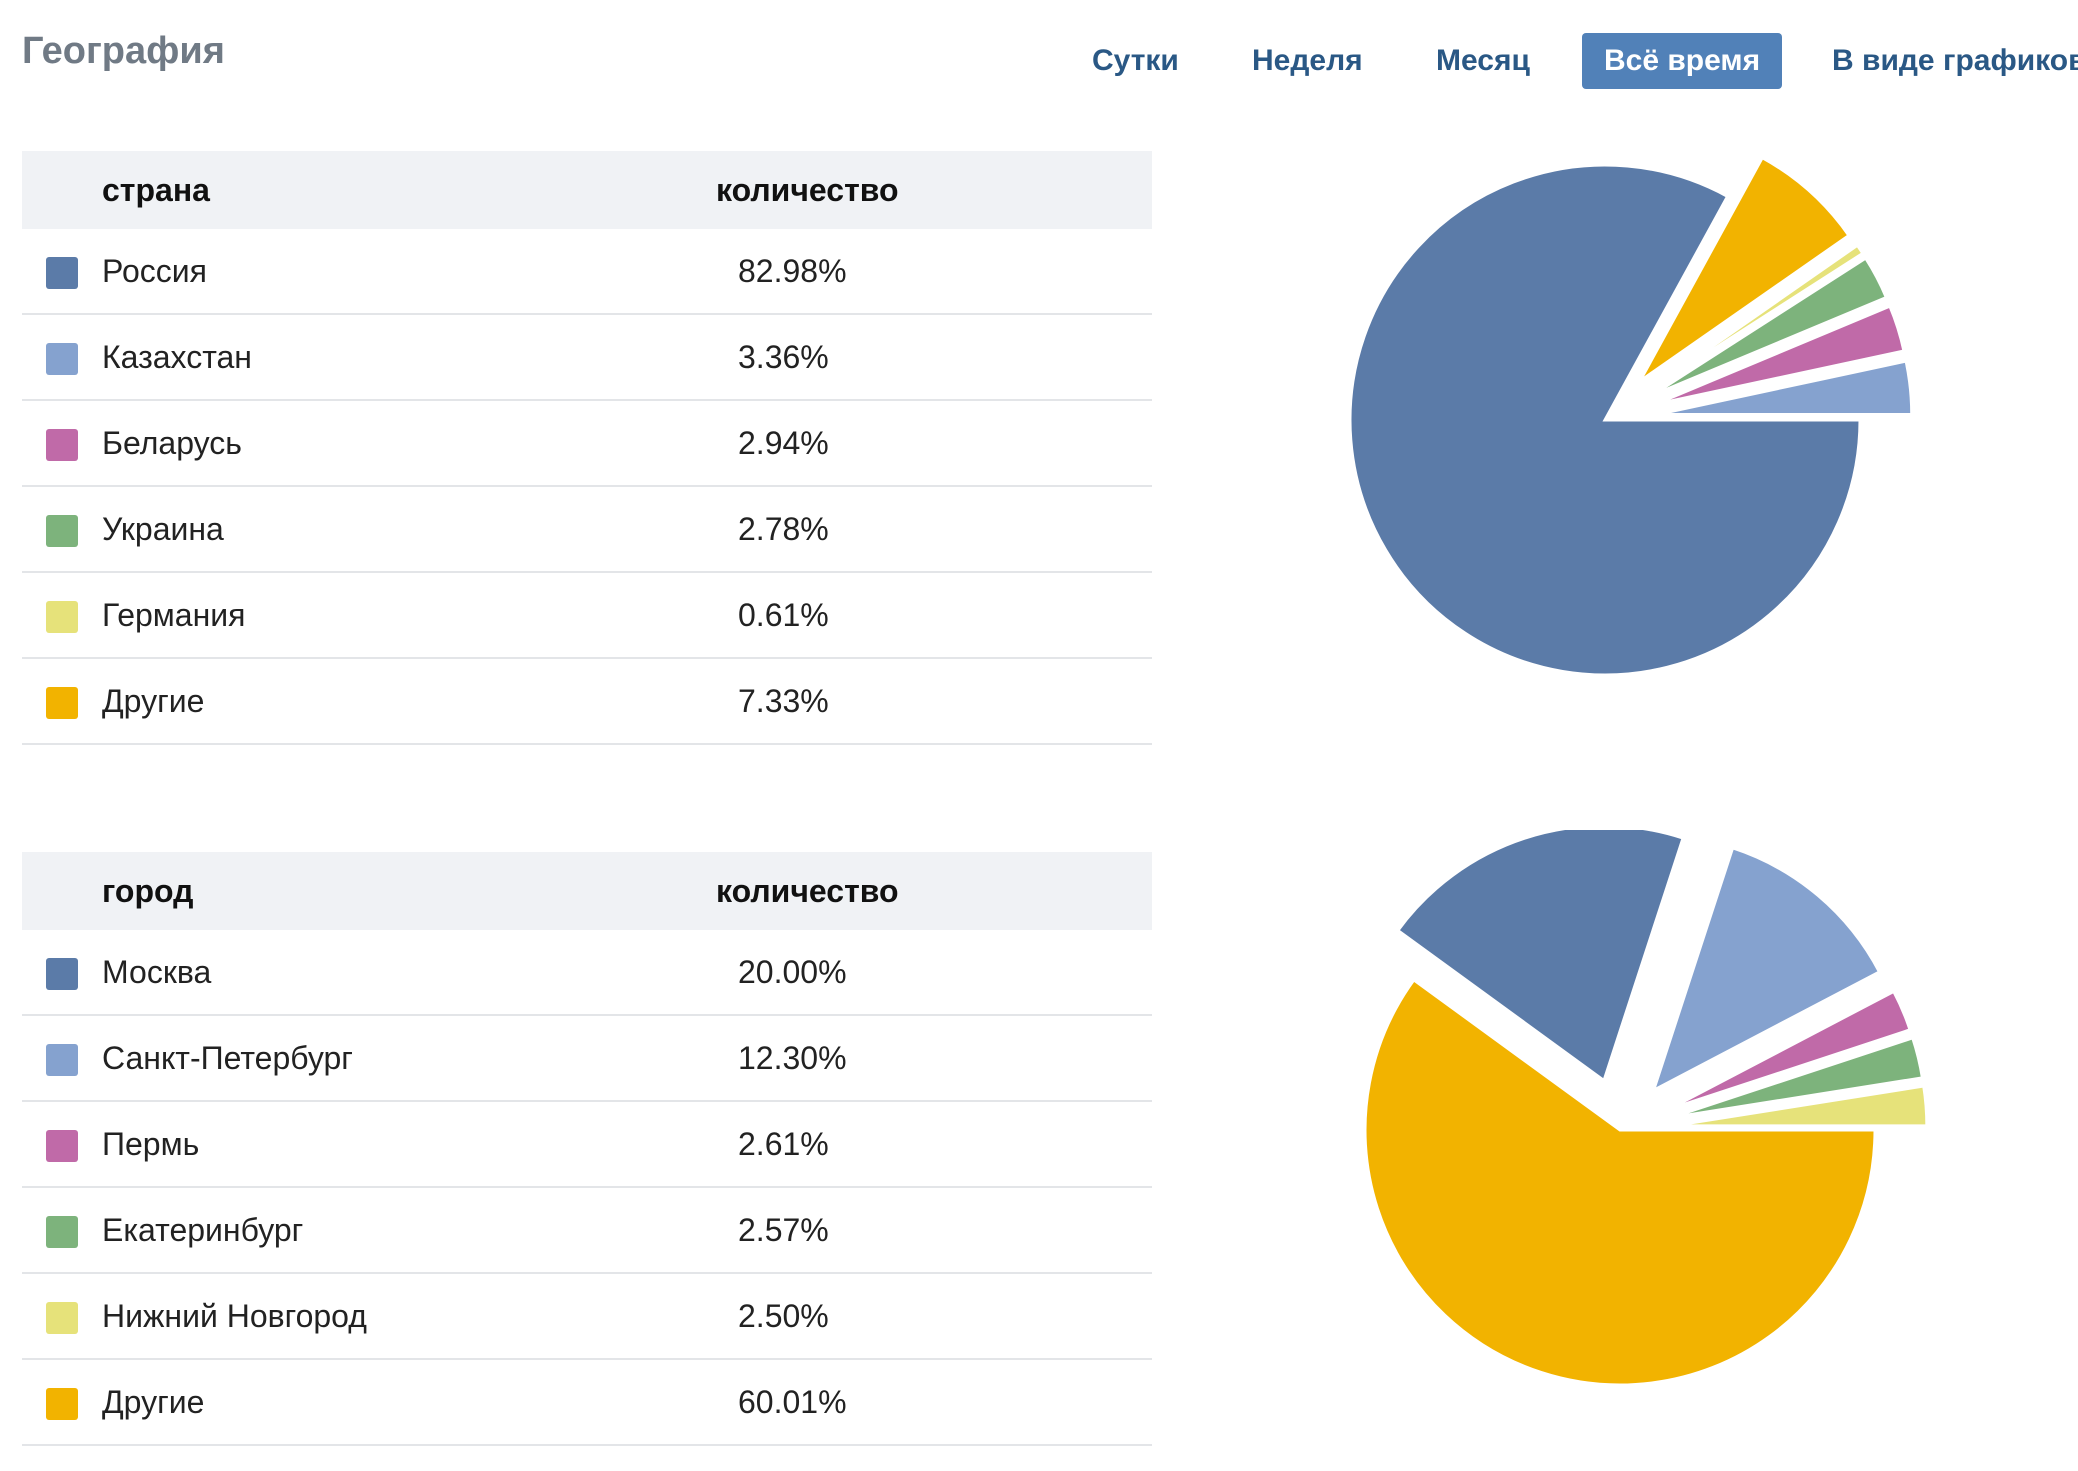 The width and height of the screenshot is (2078, 1471). What do you see at coordinates (1135, 60) in the screenshot?
I see `tab-day: Сутки` at bounding box center [1135, 60].